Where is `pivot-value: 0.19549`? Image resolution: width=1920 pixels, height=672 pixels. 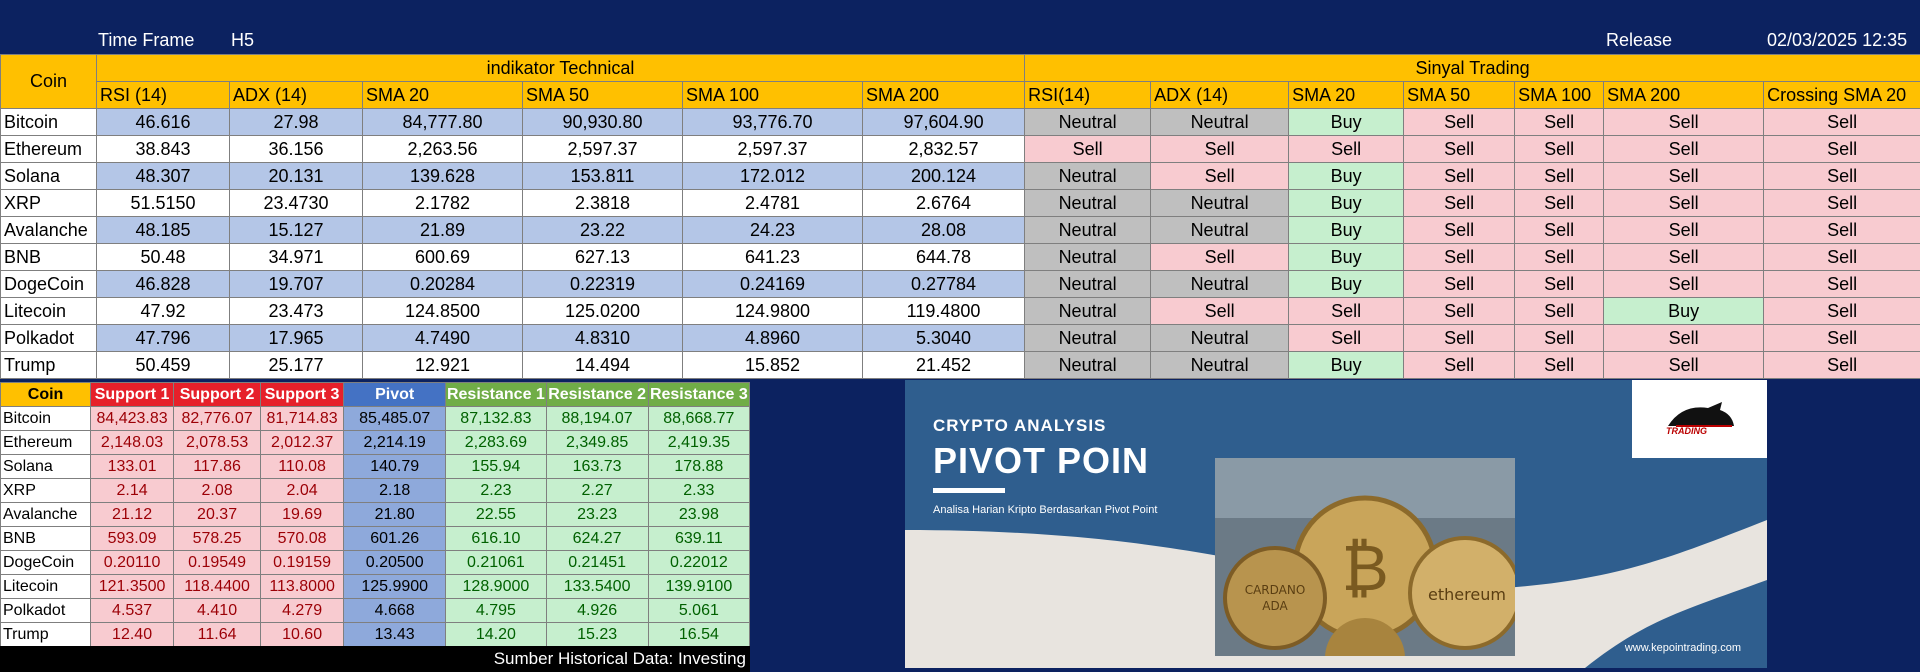 pivot-value: 0.19549 is located at coordinates (217, 562).